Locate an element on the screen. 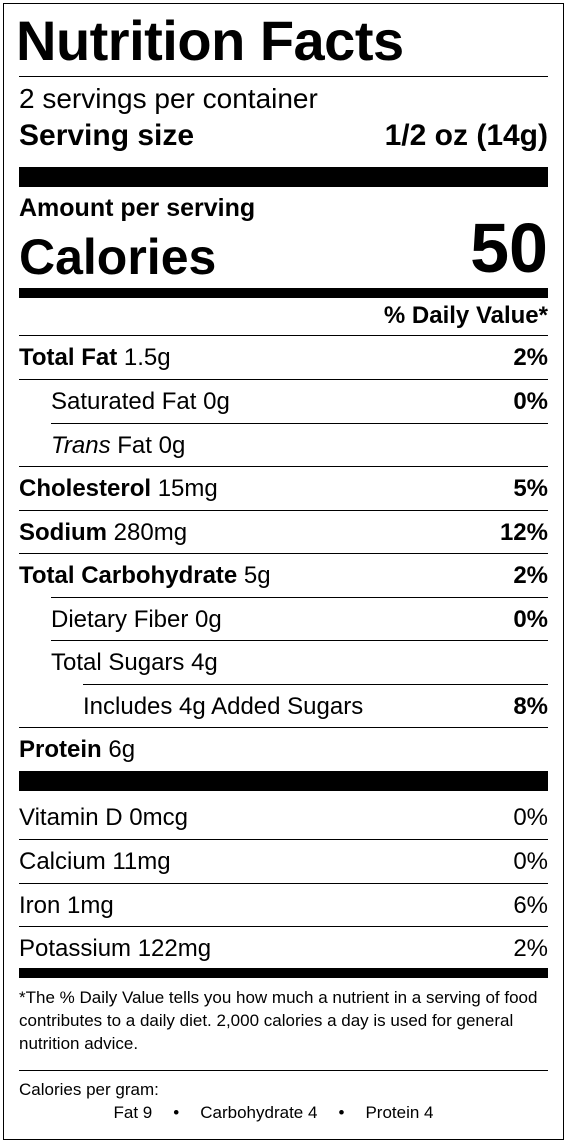  calories-per-gram-label: Calories per gram: is located at coordinates (89, 1089).